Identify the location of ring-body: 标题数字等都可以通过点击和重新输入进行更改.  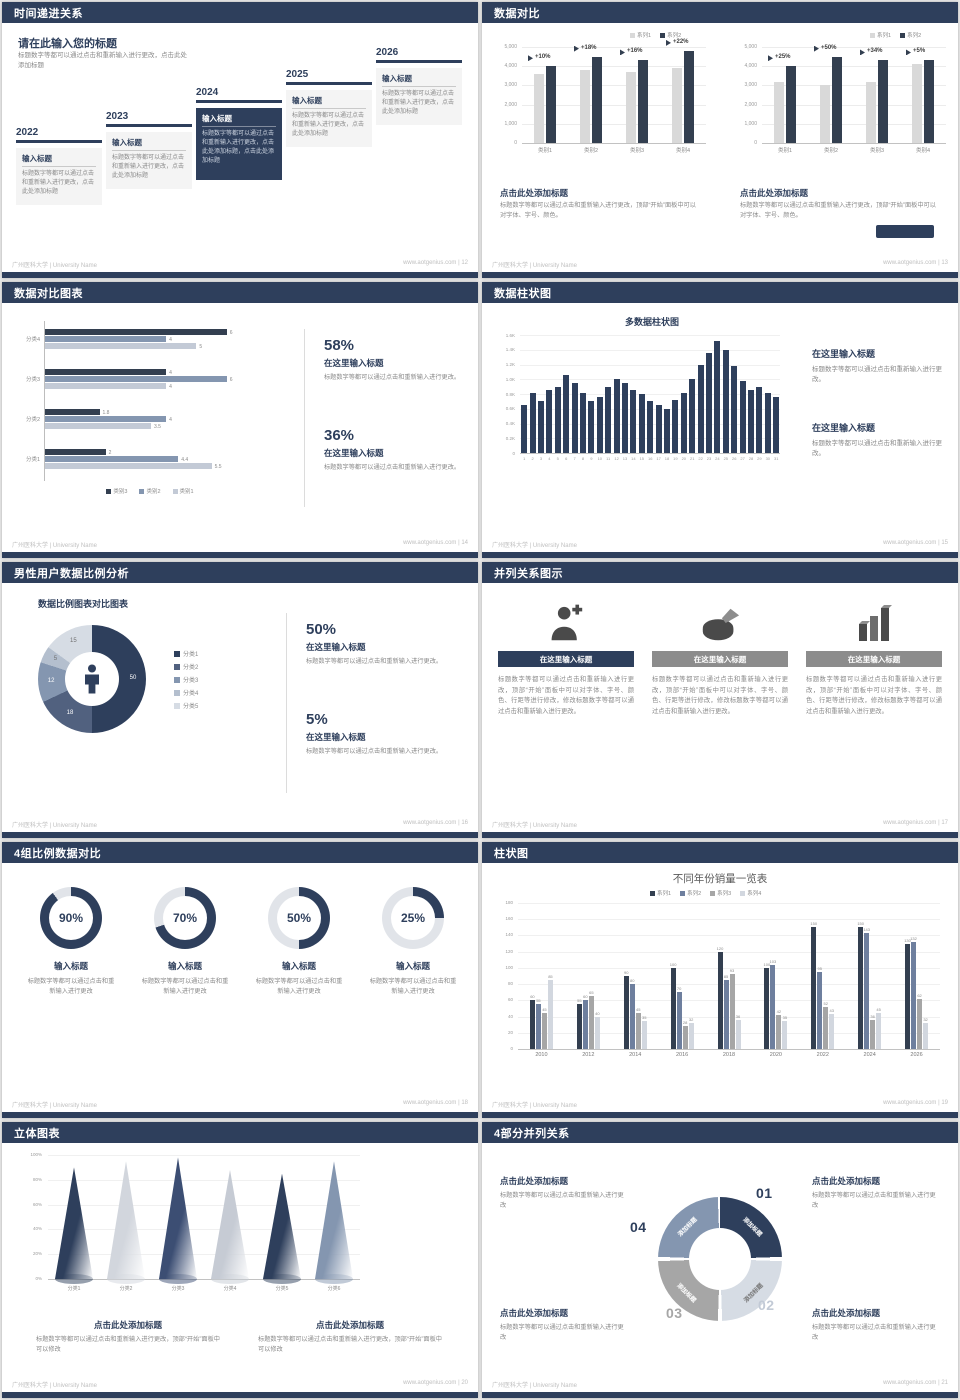
(413, 986).